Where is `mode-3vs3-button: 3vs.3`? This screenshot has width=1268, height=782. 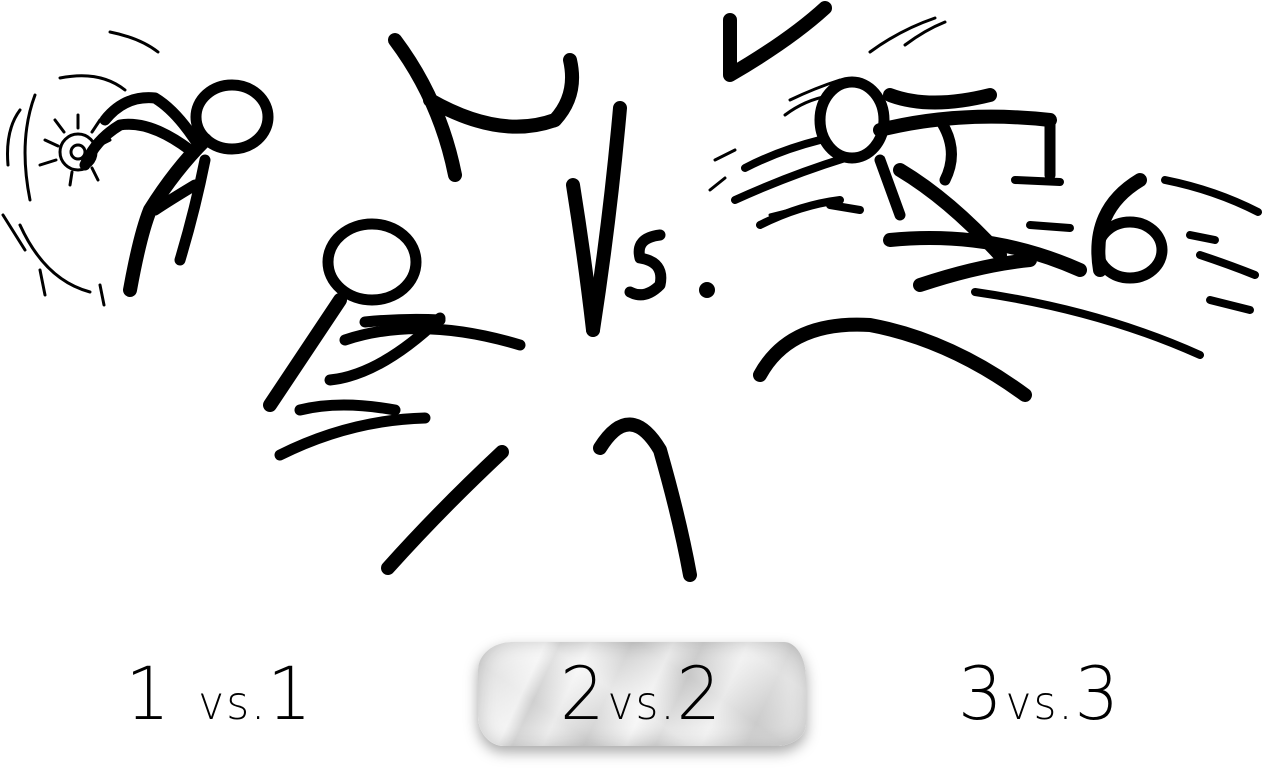 mode-3vs3-button: 3vs.3 is located at coordinates (1040, 694).